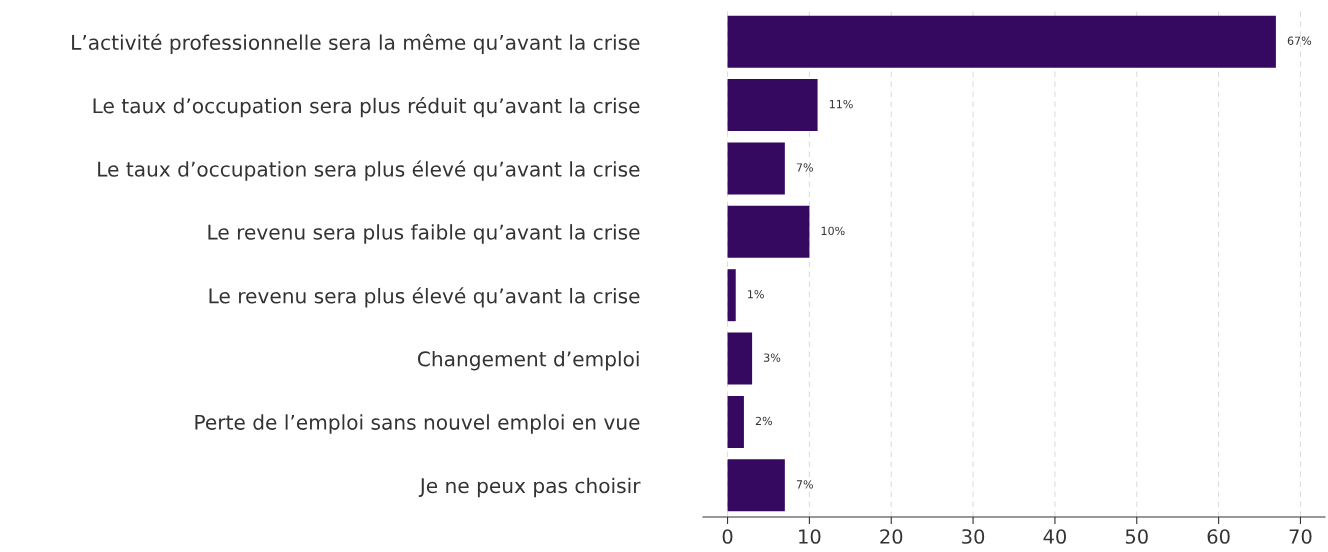 The image size is (1328, 552). What do you see at coordinates (973, 536) in the screenshot?
I see `x-tick-label: 30` at bounding box center [973, 536].